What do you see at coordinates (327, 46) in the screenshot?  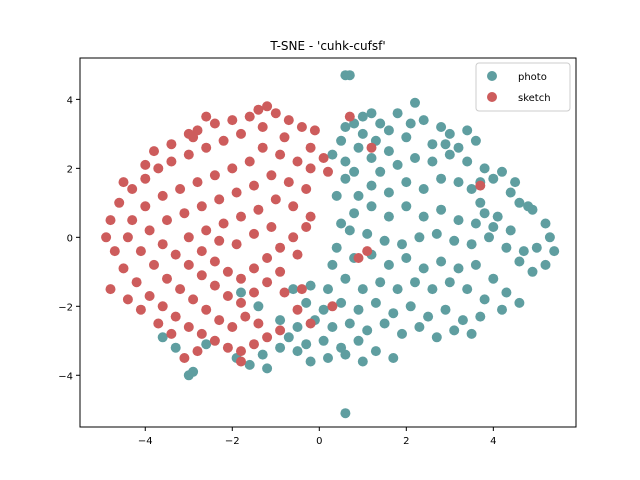 I see `chart-title: T-SNE - 'cuhk-cufsf'` at bounding box center [327, 46].